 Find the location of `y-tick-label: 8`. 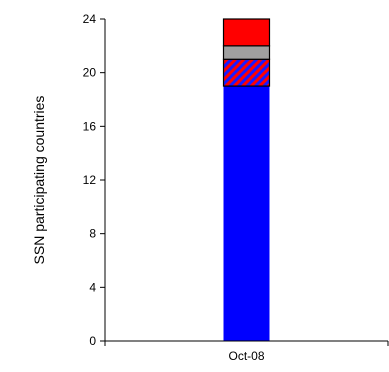

y-tick-label: 8 is located at coordinates (92, 234).